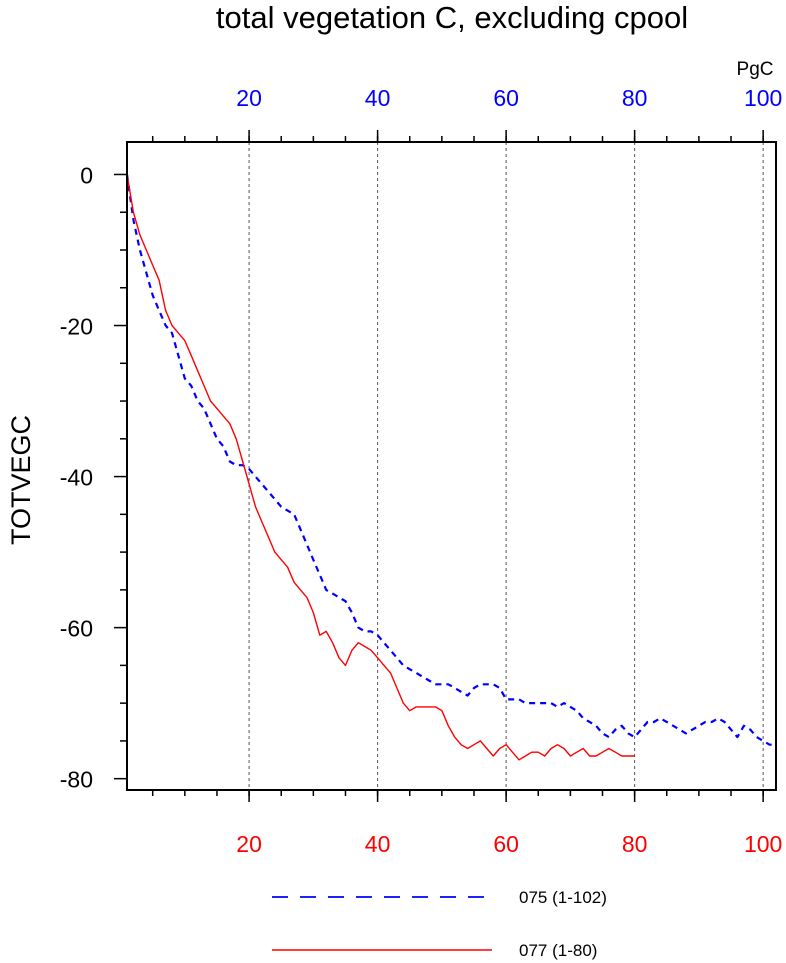 Image resolution: width=786 pixels, height=963 pixels. Describe the element at coordinates (439, 924) in the screenshot. I see `legend: 075 (1-102) 077 (1-80)` at that location.